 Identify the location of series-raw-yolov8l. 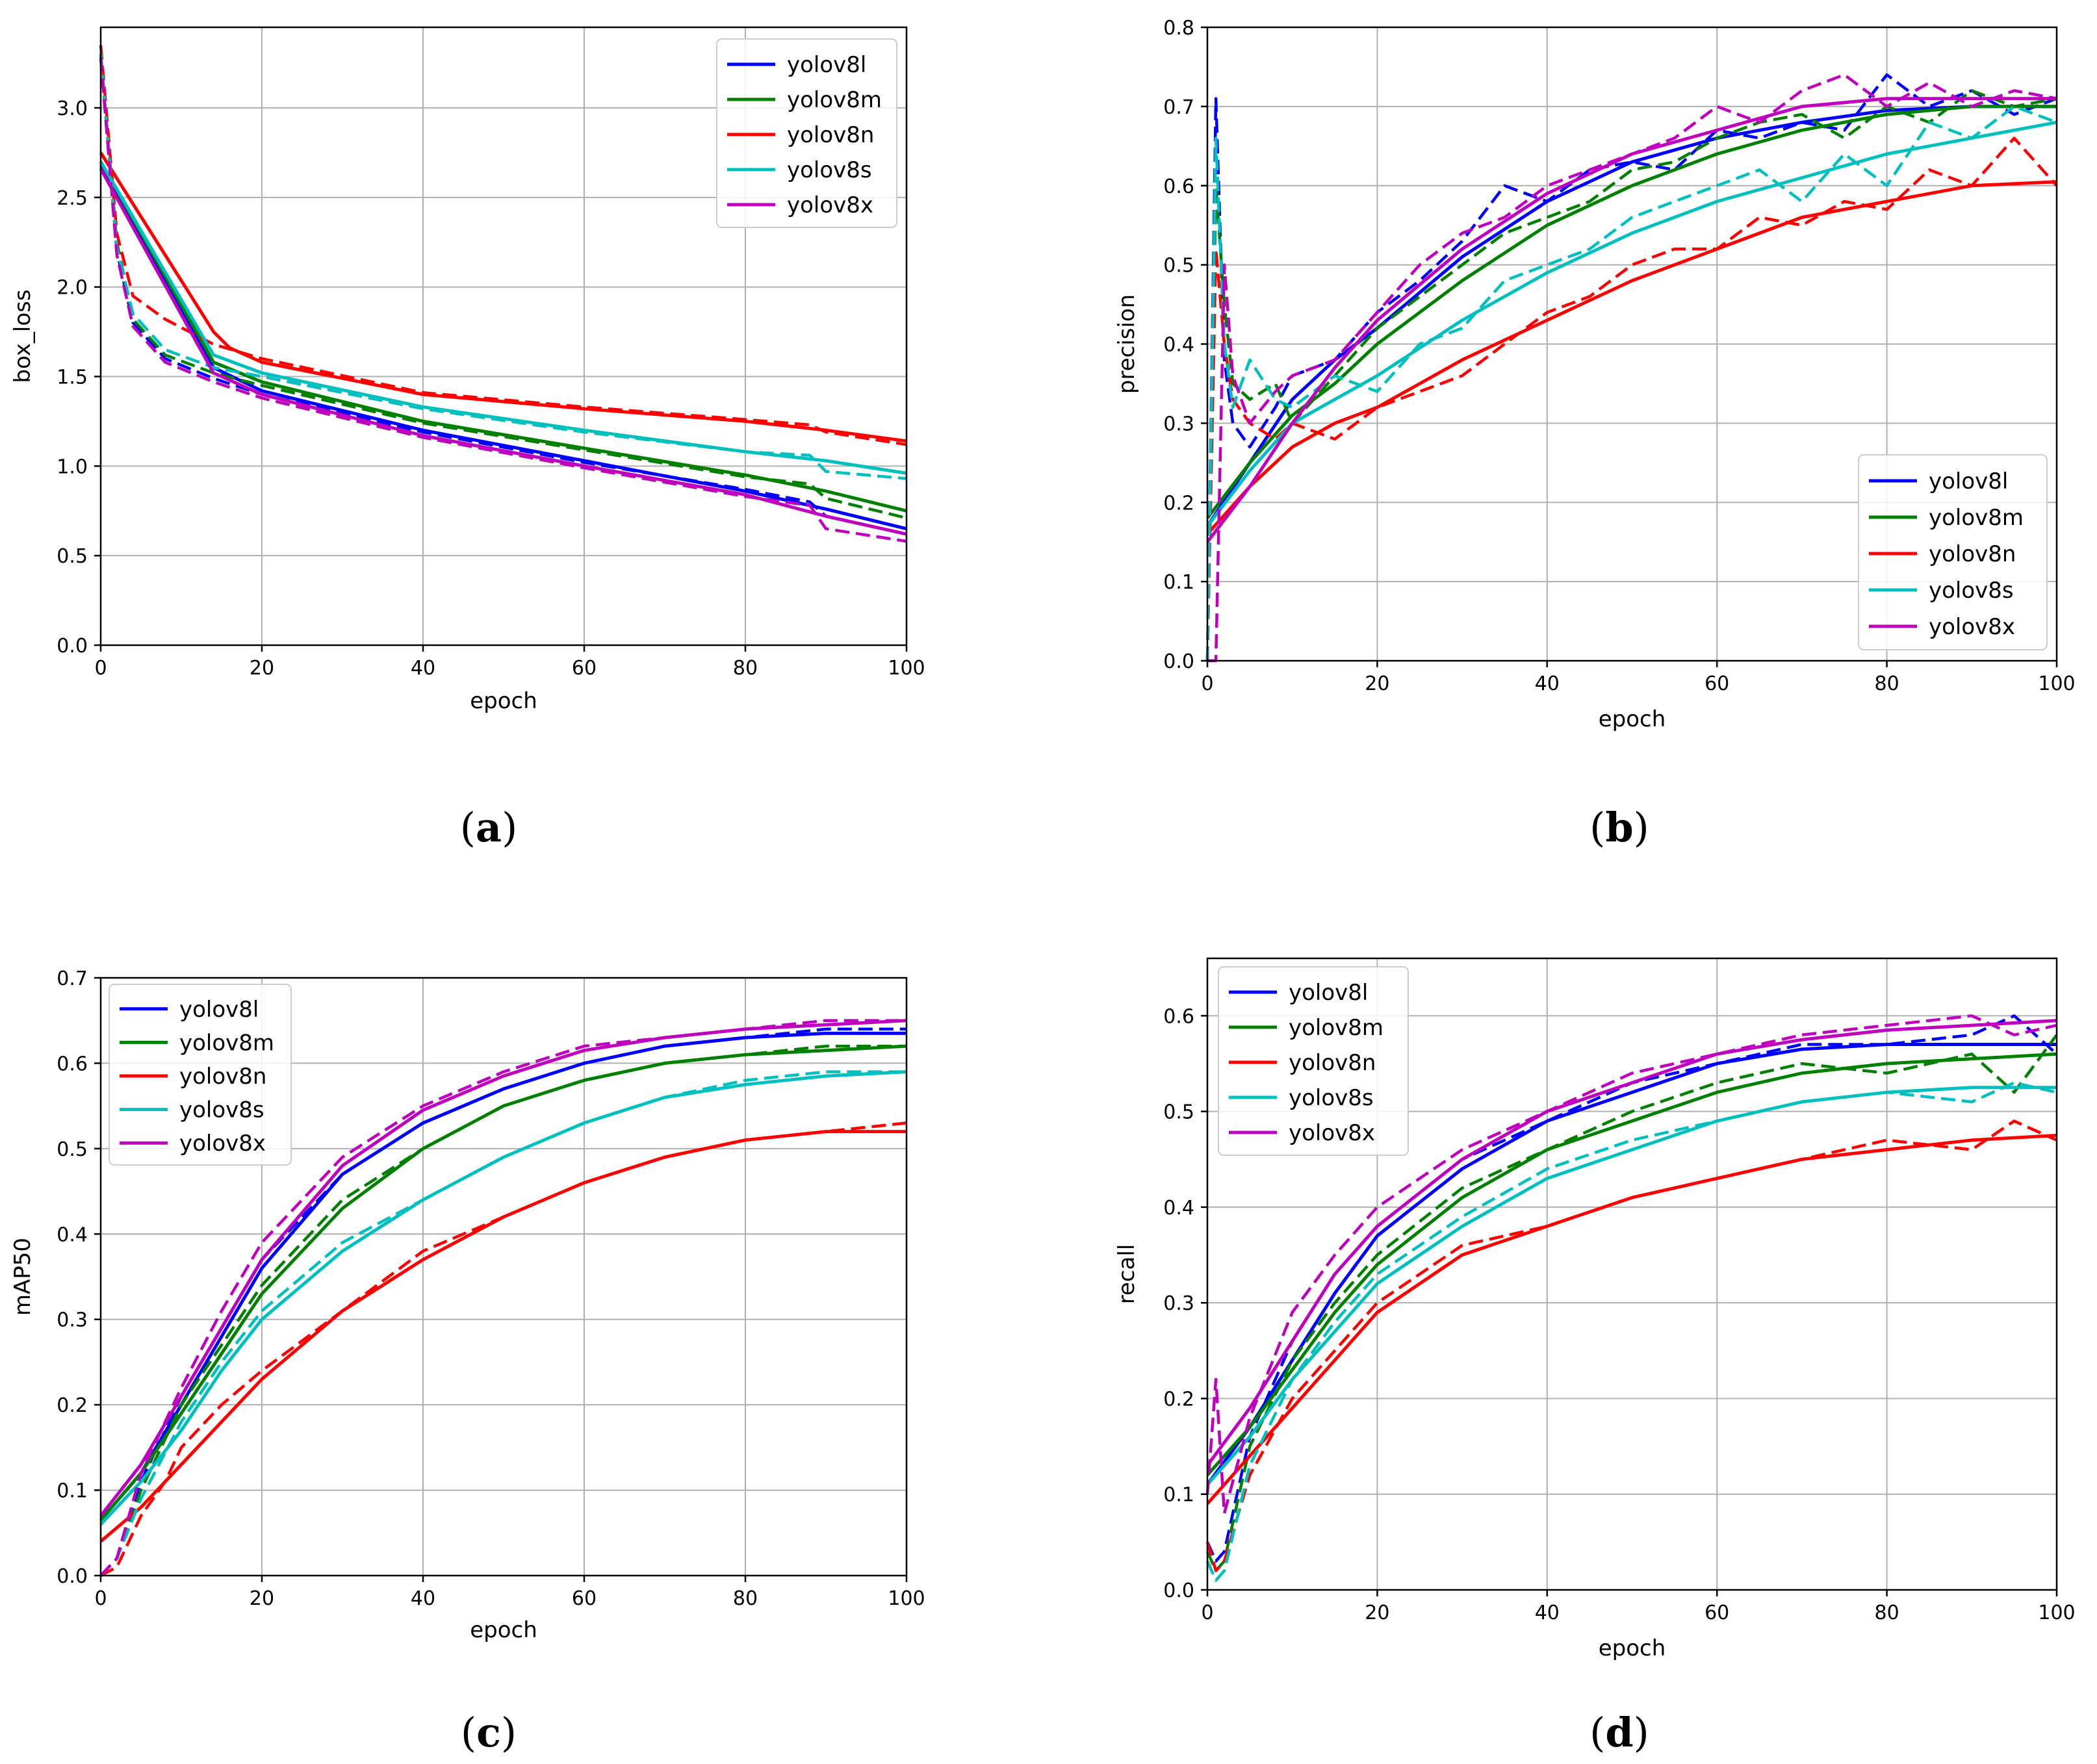
(1631, 1288).